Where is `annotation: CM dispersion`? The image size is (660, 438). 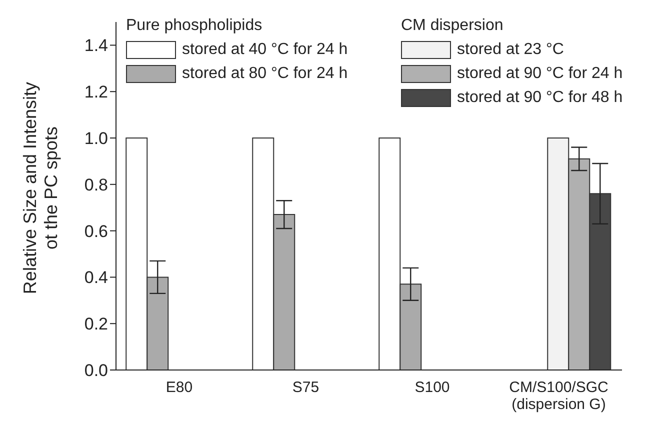 annotation: CM dispersion is located at coordinates (452, 26).